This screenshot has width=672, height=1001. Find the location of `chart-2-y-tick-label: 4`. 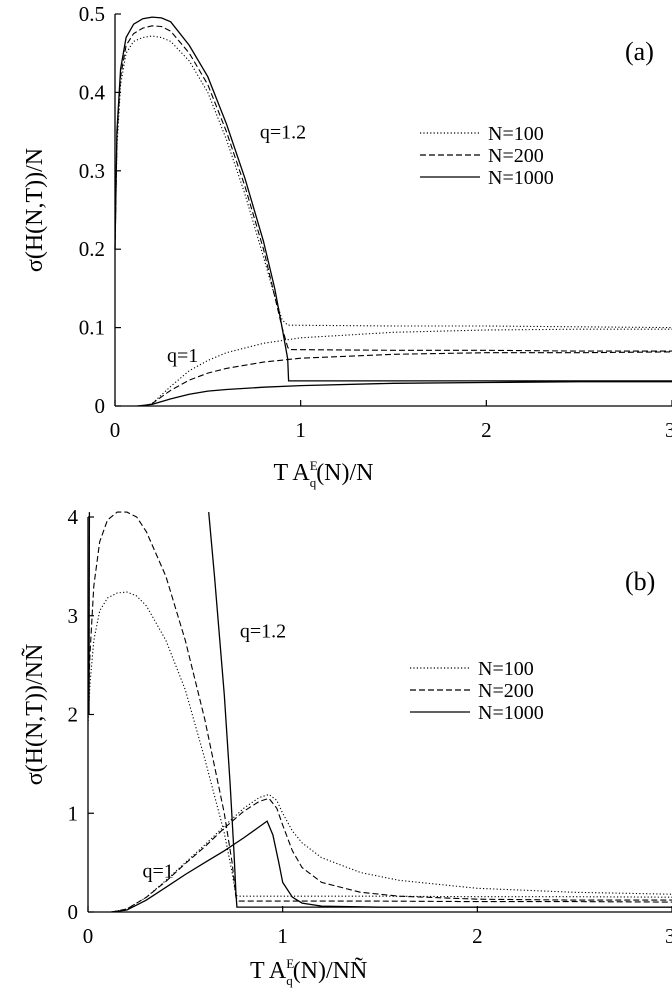

chart-2-y-tick-label: 4 is located at coordinates (73, 517).